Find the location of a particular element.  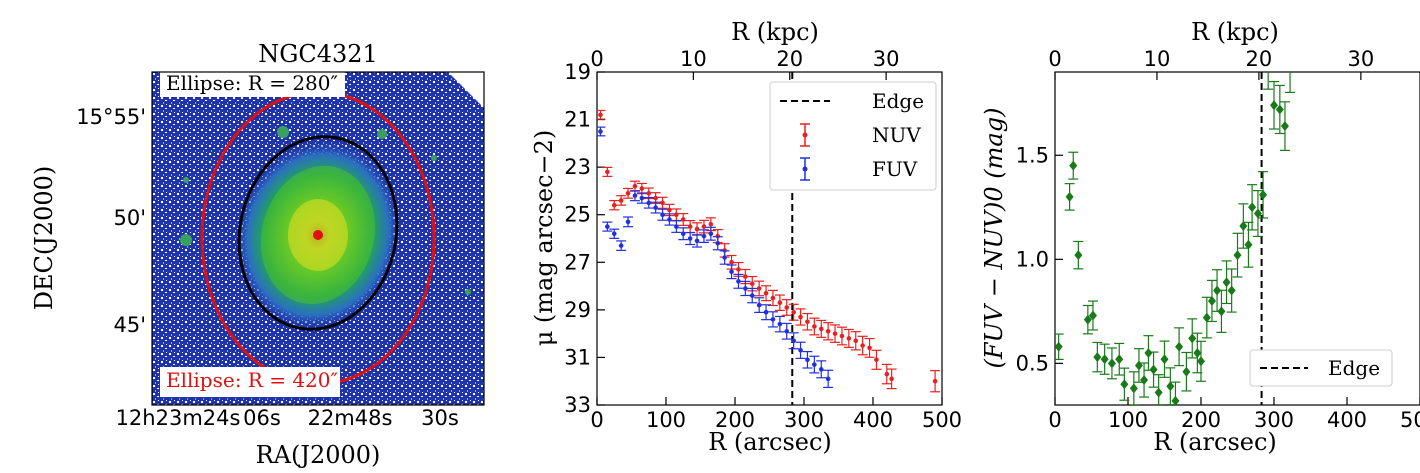

y-tick-label: 27 is located at coordinates (577, 262).